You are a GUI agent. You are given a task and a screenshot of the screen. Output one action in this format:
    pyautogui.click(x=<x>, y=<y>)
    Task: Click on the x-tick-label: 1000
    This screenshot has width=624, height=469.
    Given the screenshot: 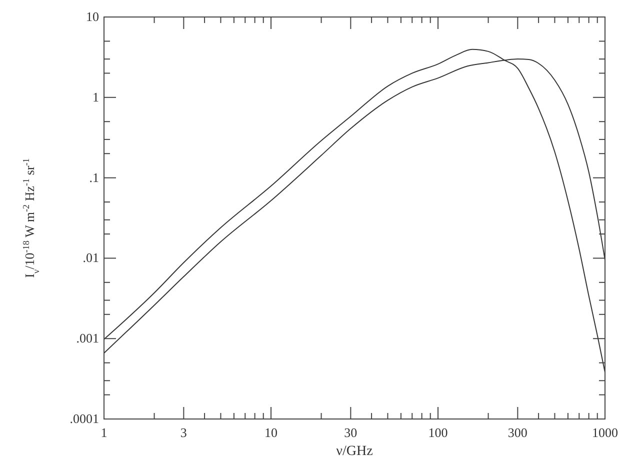 What is the action you would take?
    pyautogui.click(x=605, y=432)
    